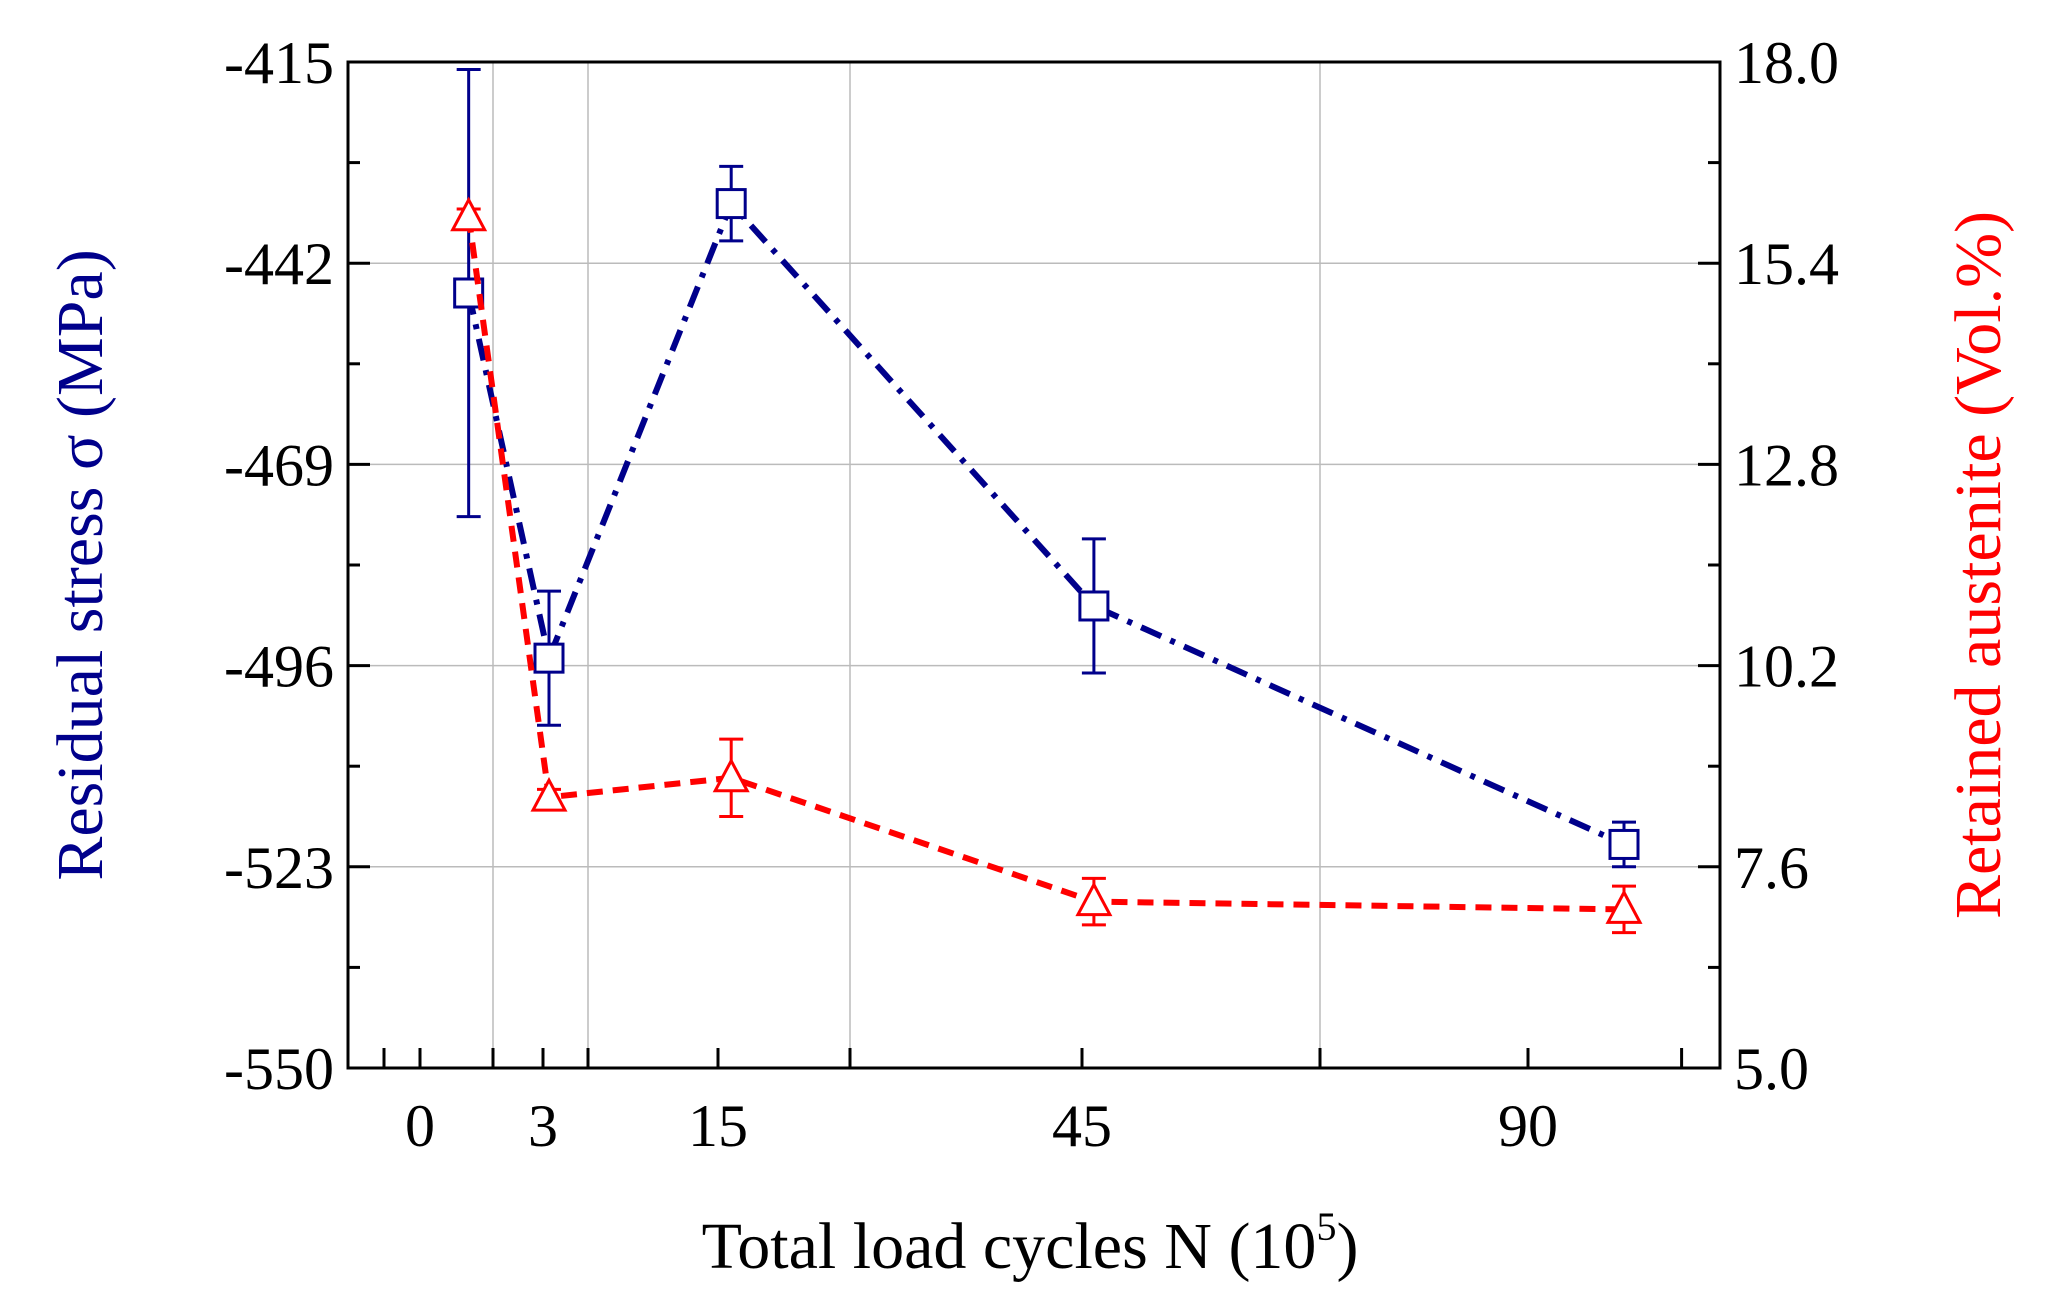  Describe the element at coordinates (1786, 667) in the screenshot. I see `right-y-tick-label-3: 10.2` at that location.